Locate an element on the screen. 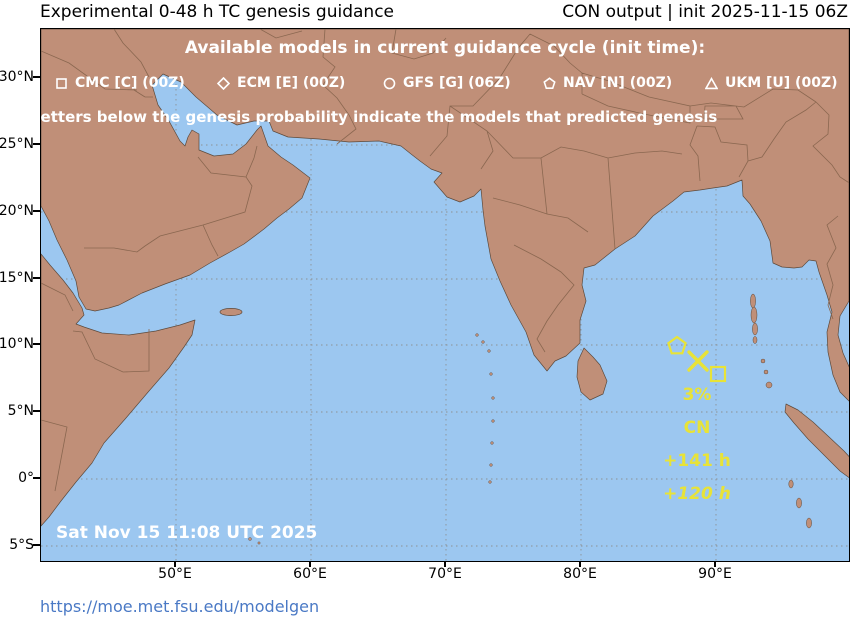 The height and width of the screenshot is (617, 852). genesis-valid-time: +120 h is located at coordinates (697, 494).